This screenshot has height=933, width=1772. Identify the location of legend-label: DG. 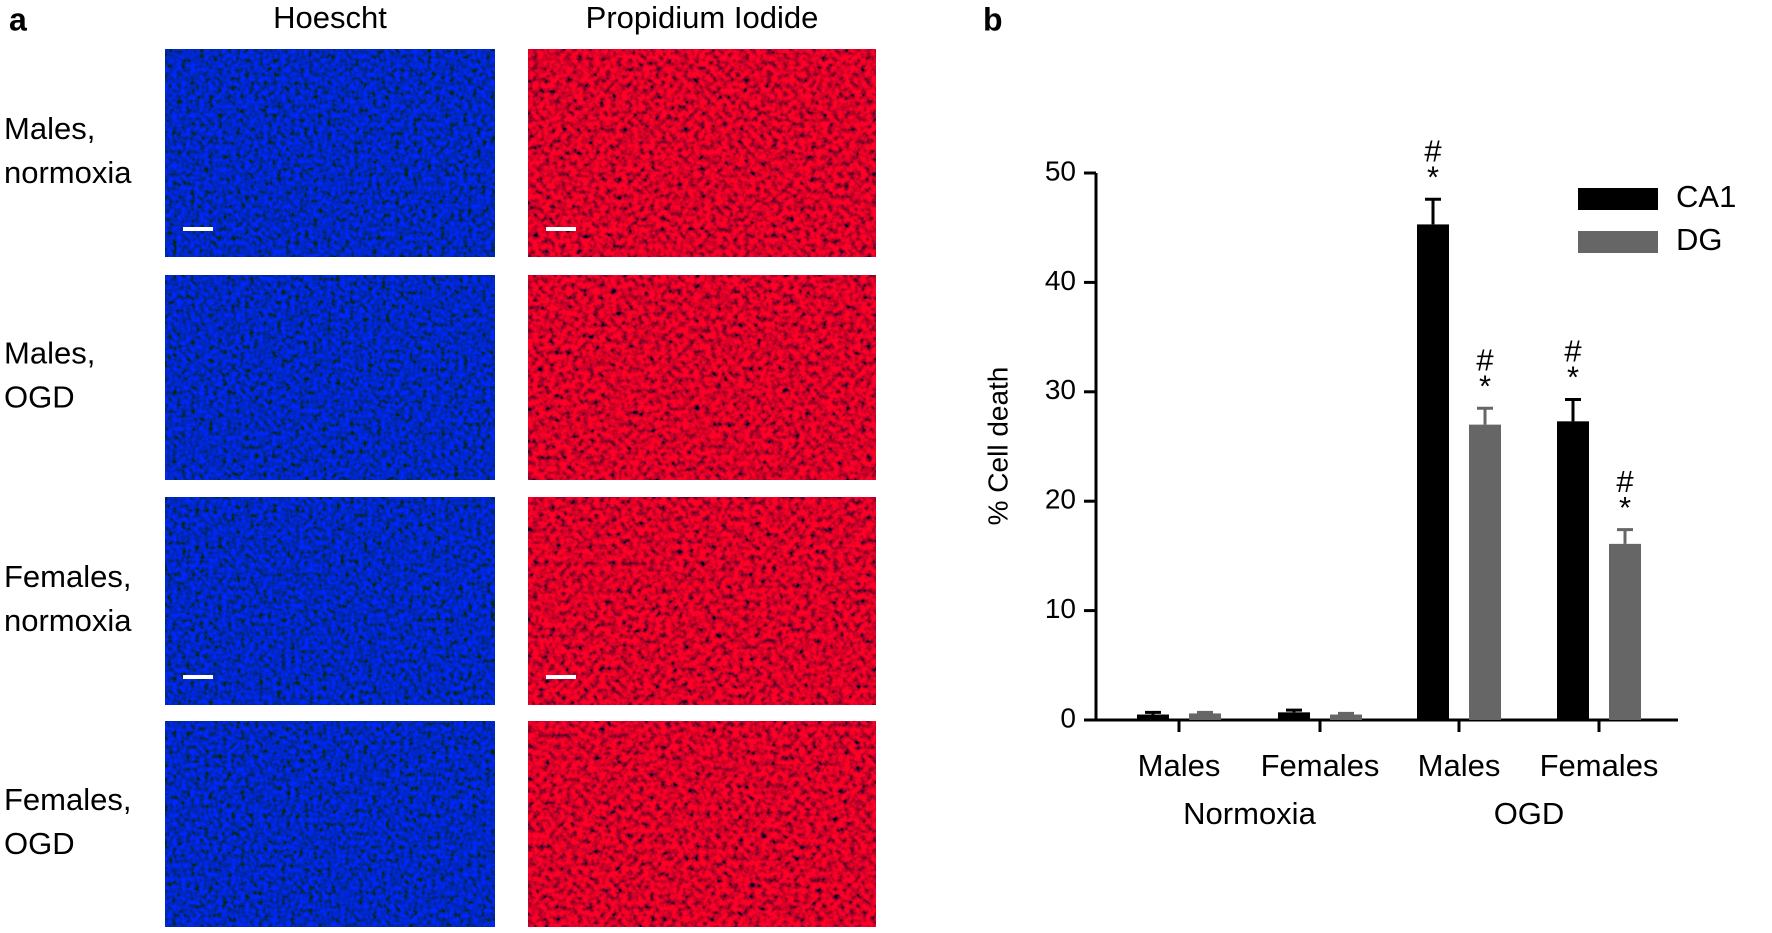
(1699, 239).